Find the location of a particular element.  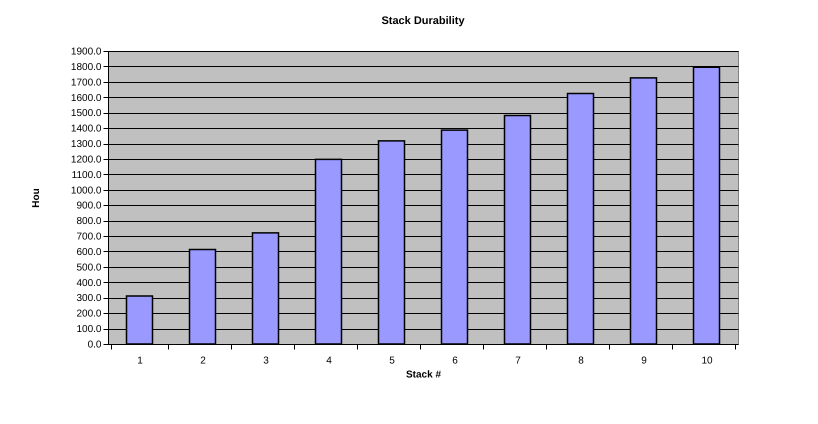

y-tick-label: 1100.0 is located at coordinates (87, 175).